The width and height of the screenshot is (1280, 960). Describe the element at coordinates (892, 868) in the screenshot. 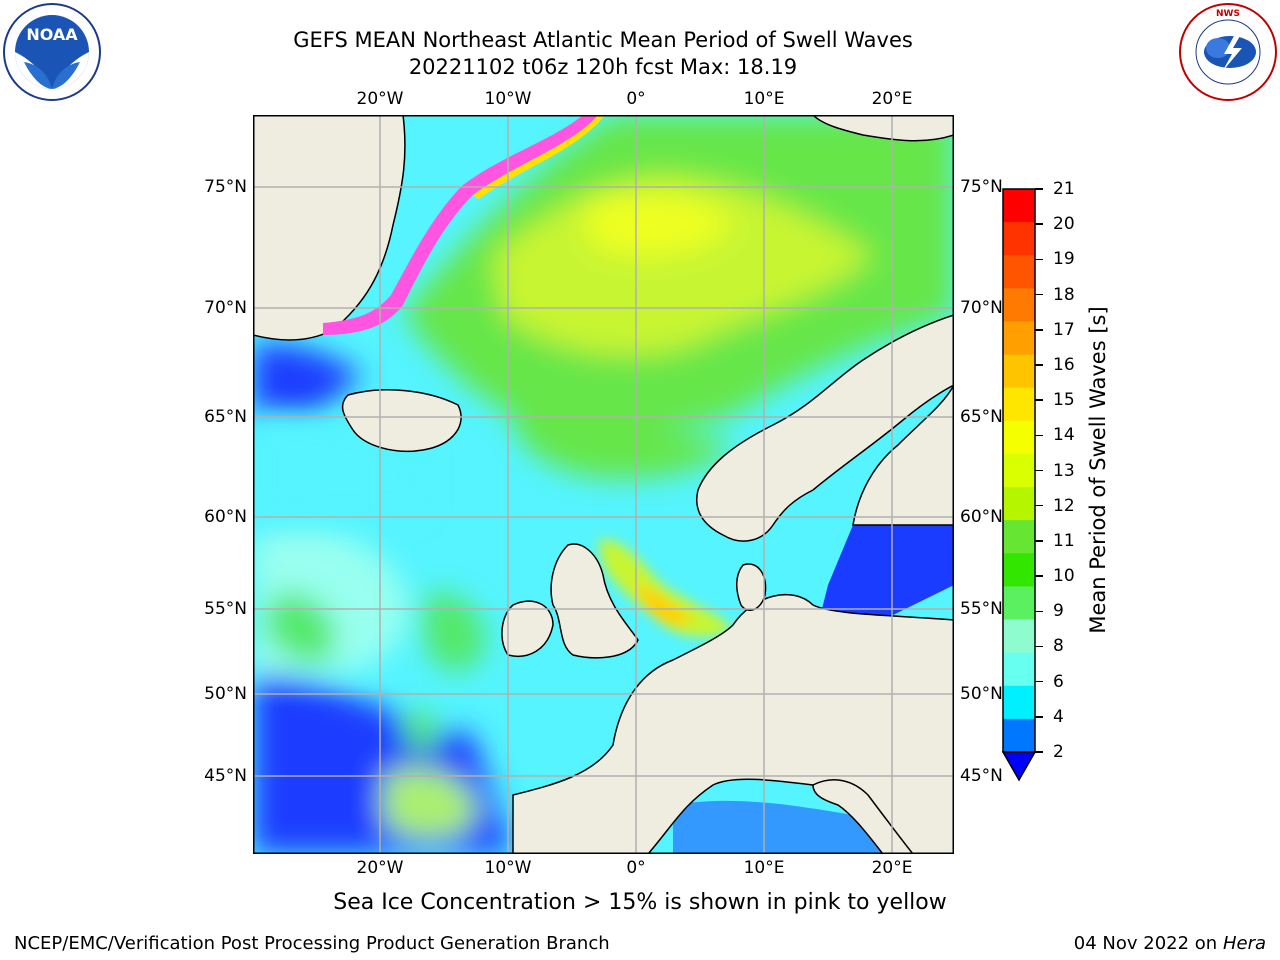

I see `lon-label-bottom: 20°E` at that location.